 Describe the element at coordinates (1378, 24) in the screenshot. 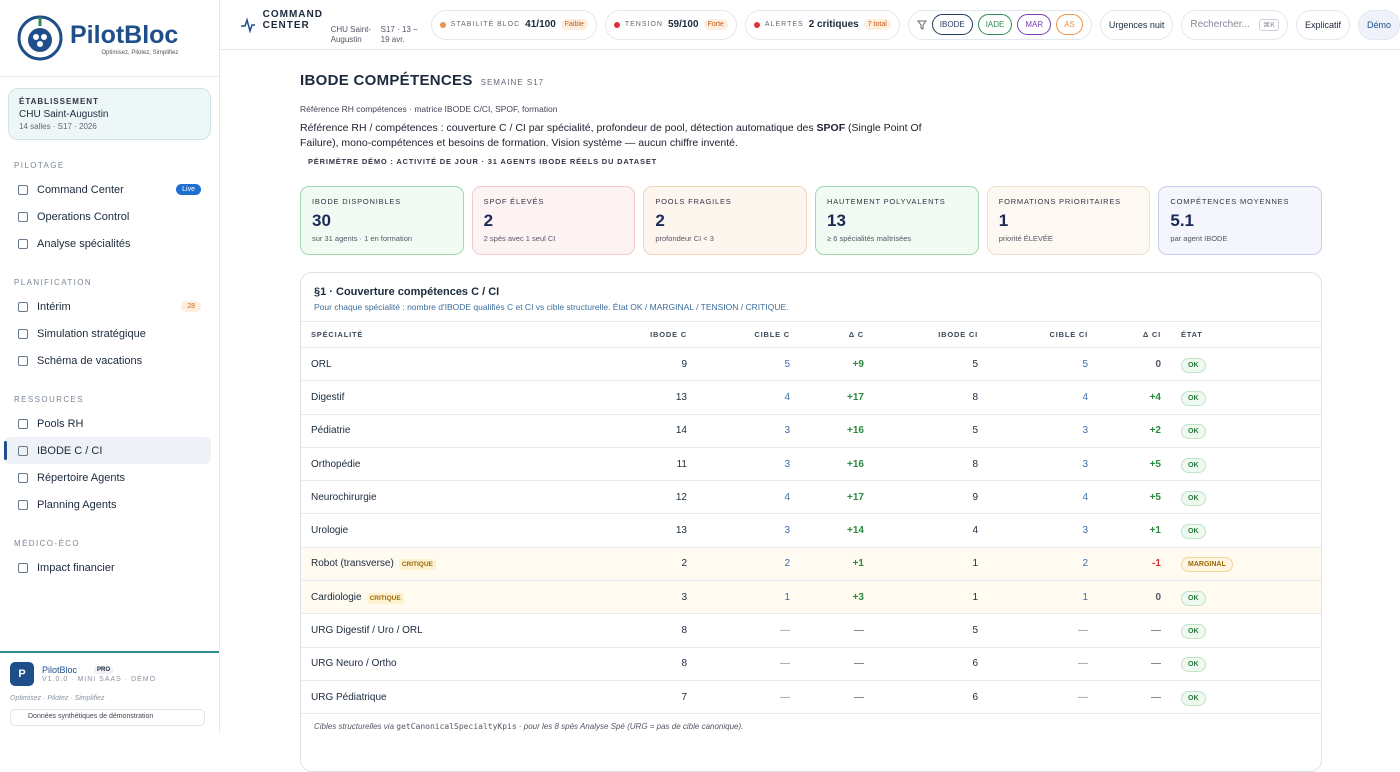

I see `demo-button: Démo` at that location.